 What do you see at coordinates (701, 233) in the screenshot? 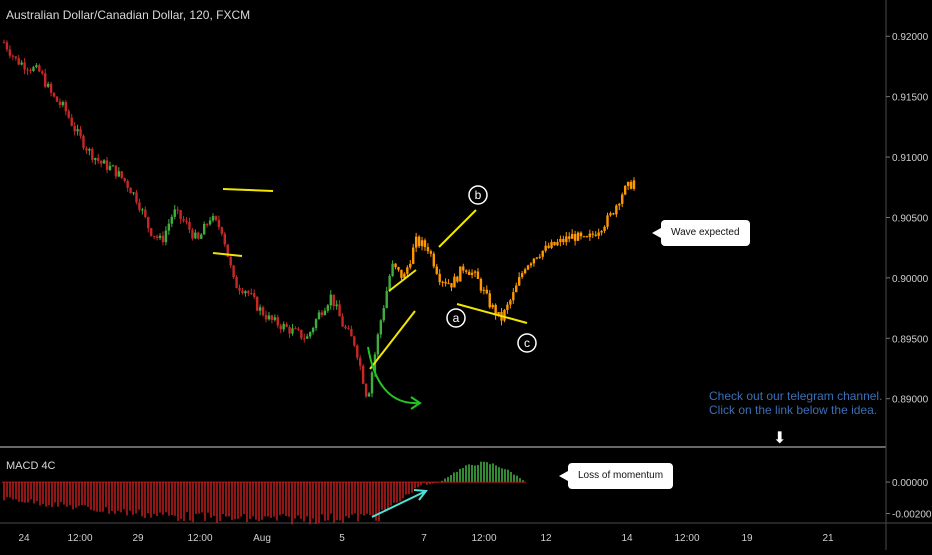
I see `wave-expected-callout: Wave expected` at bounding box center [701, 233].